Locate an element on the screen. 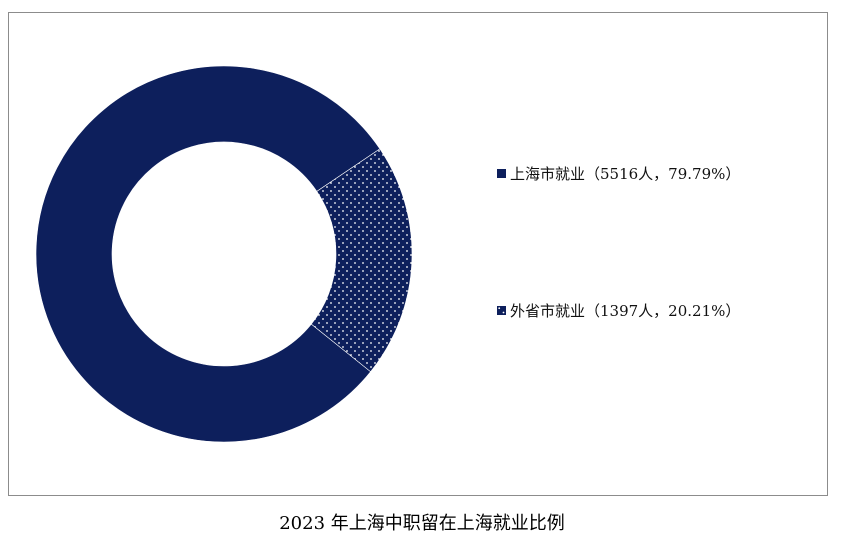  slice-other-provinces is located at coordinates (361, 260).